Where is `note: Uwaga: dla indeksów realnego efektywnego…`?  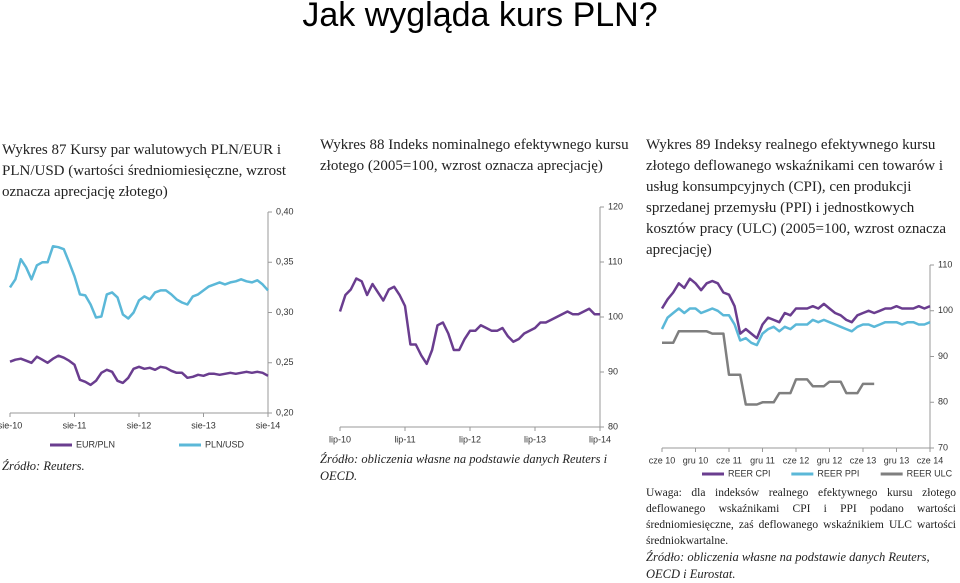 note: Uwaga: dla indeksów realnego efektywnego… is located at coordinates (801, 517).